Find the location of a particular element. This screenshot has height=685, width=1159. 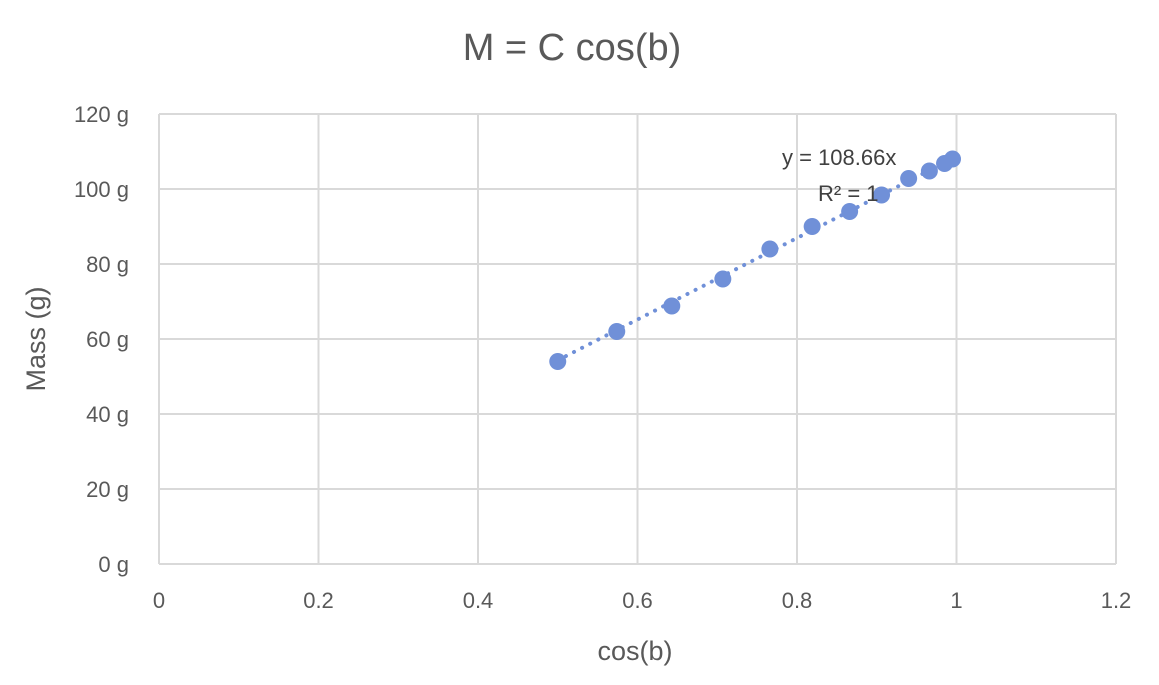

x-tick-label: 0 is located at coordinates (159, 600).